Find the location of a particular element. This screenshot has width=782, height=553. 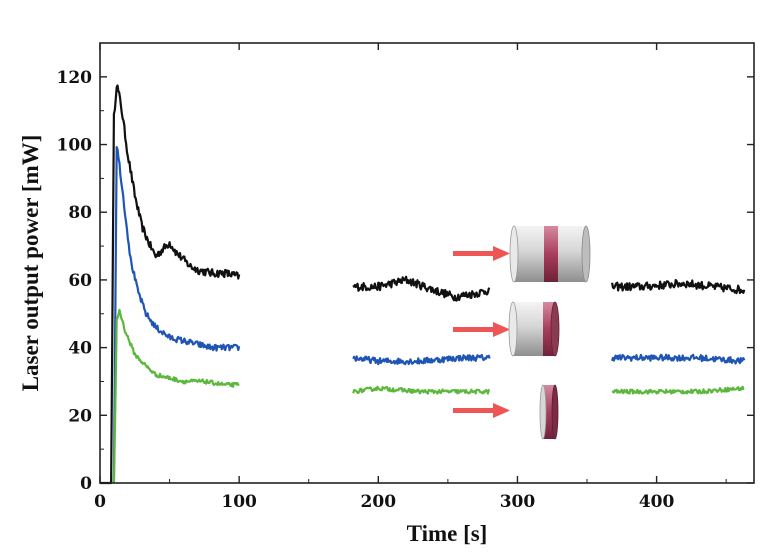

y-tick-label: 20 is located at coordinates (80, 416).